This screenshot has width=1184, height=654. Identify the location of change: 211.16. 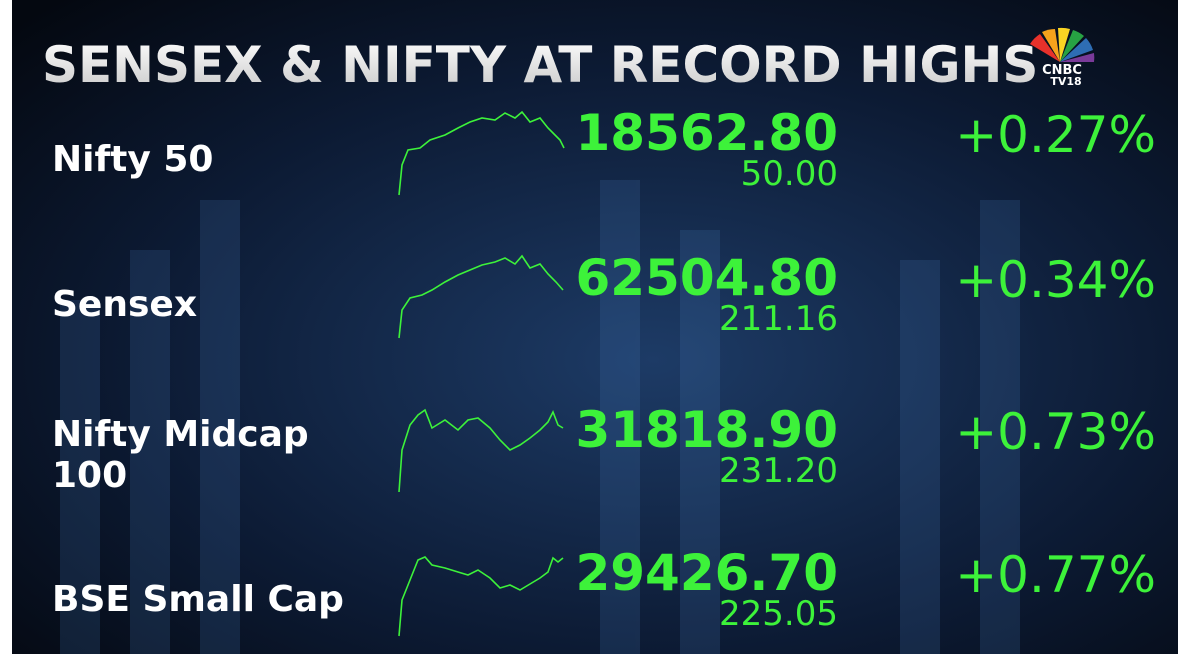
(778, 319).